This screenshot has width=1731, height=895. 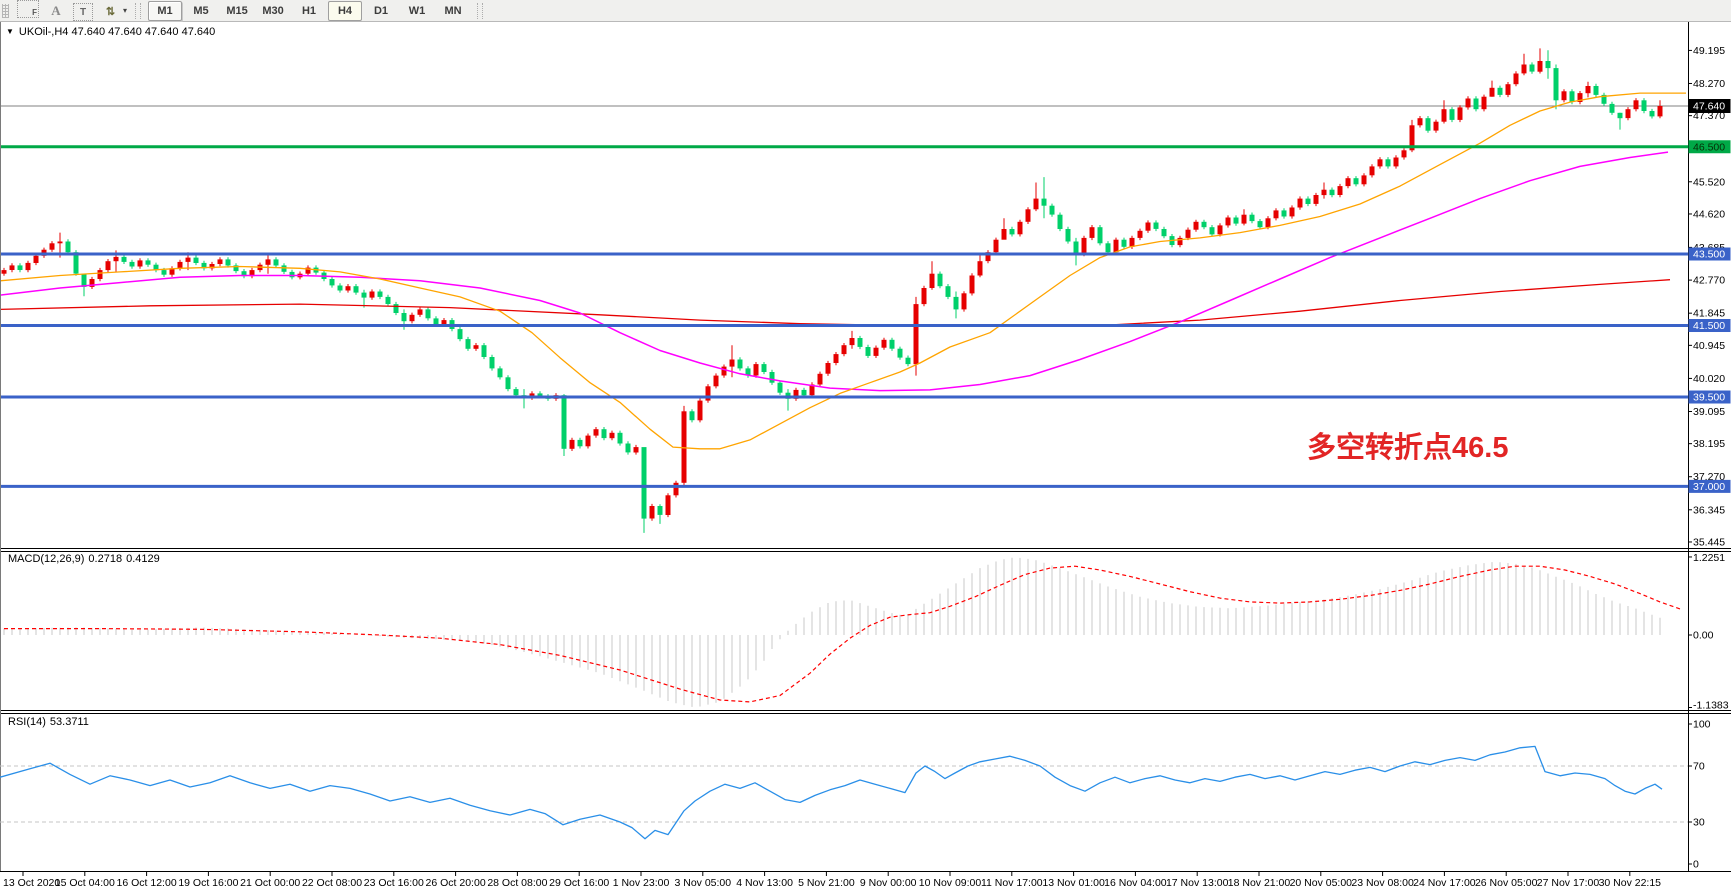 What do you see at coordinates (85, 883) in the screenshot?
I see `svg-text: 15 Oct 04:00` at bounding box center [85, 883].